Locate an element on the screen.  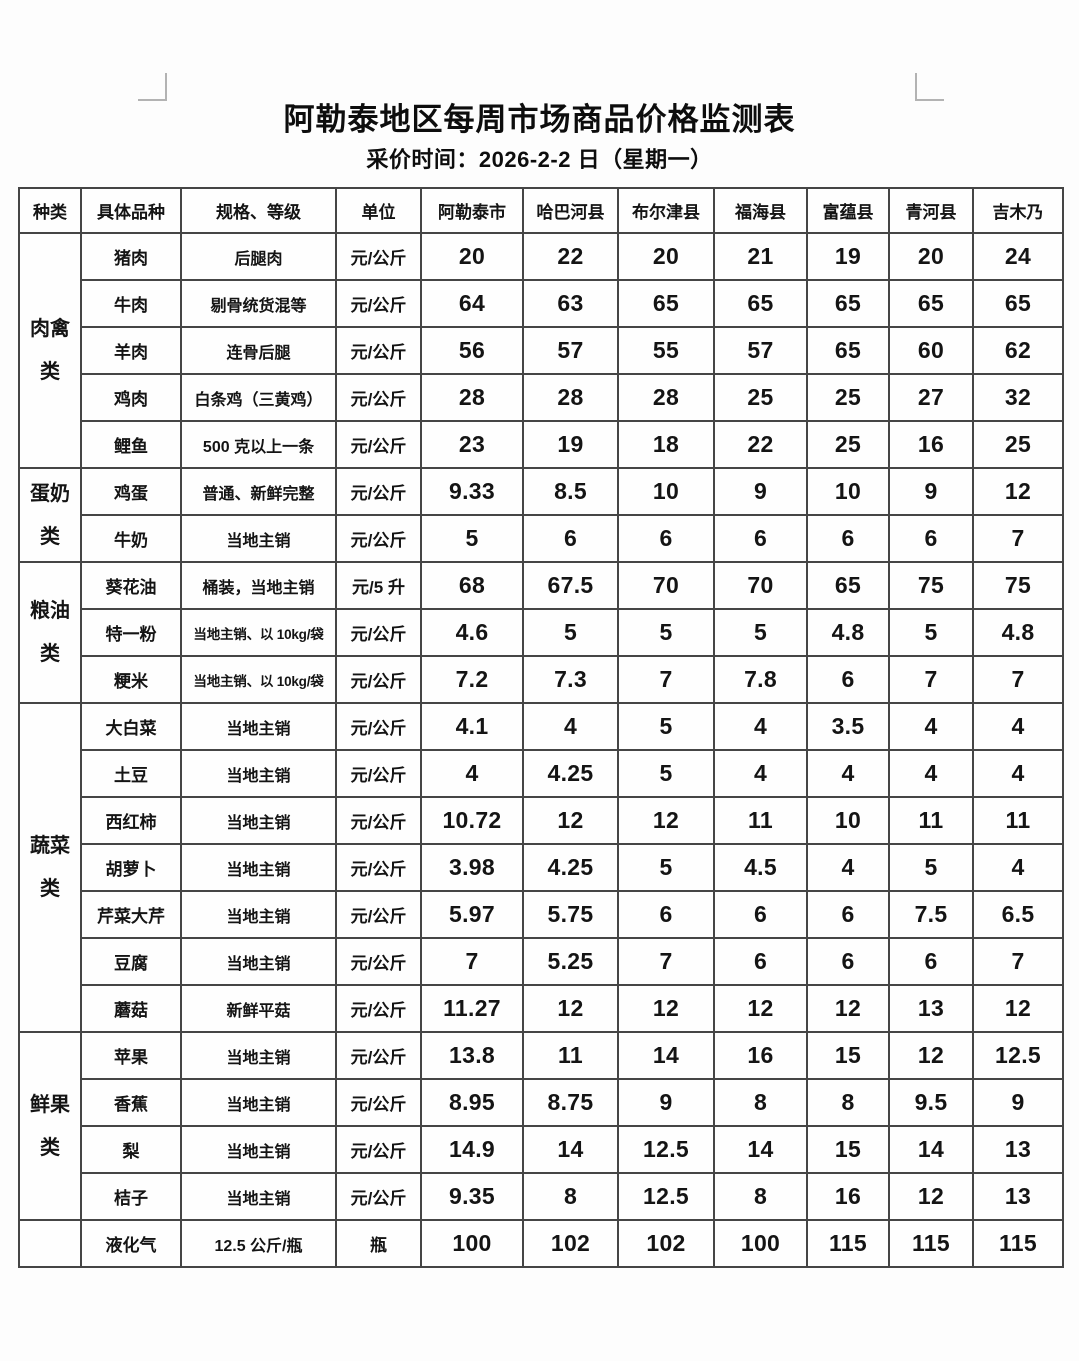
category-label: 肉禽类 is located at coordinates (50, 350).